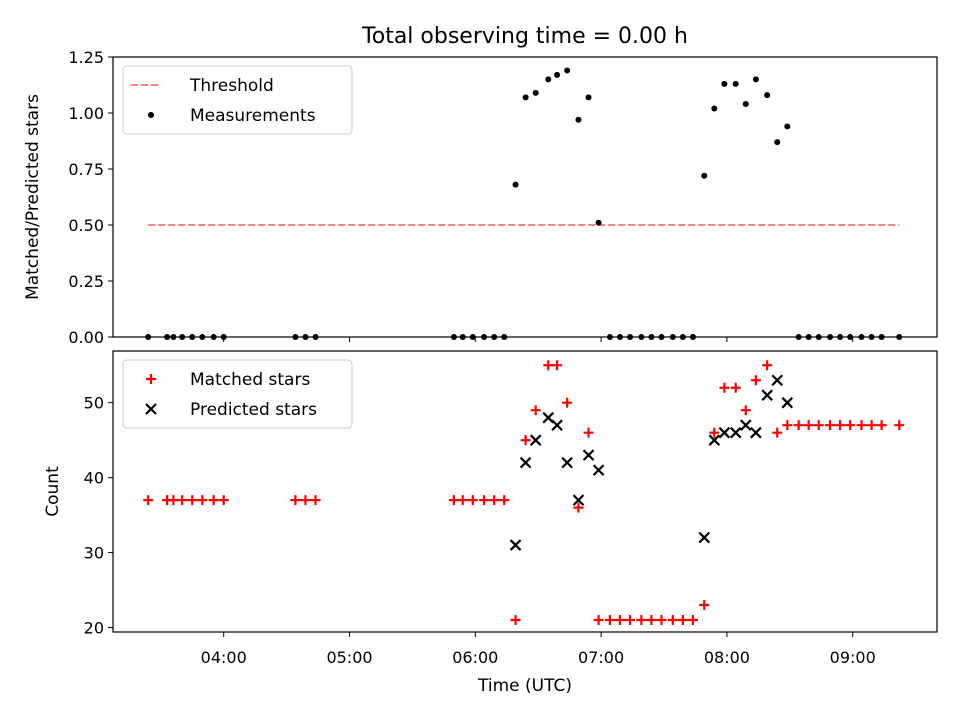 The height and width of the screenshot is (720, 960). What do you see at coordinates (94, 628) in the screenshot?
I see `y-tick-label-bottom: 20` at bounding box center [94, 628].